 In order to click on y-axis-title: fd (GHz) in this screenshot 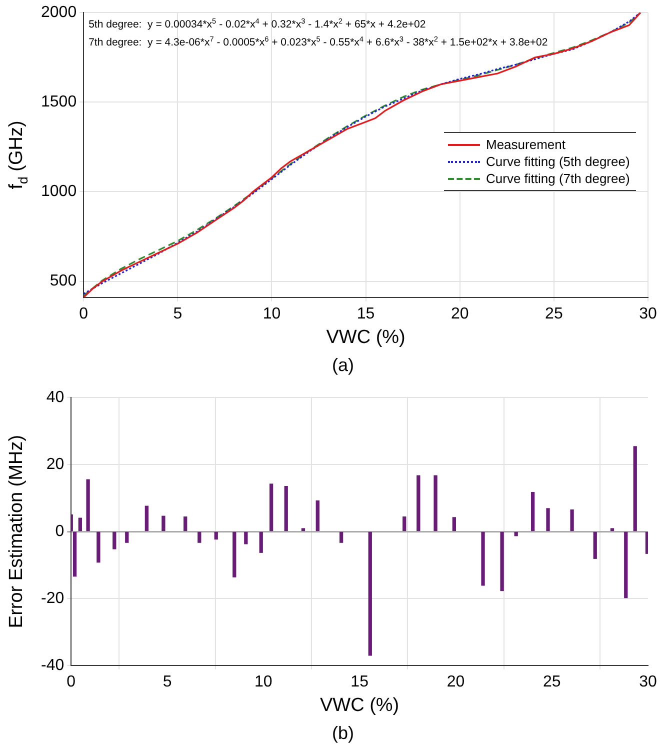, I will do `click(18, 155)`.